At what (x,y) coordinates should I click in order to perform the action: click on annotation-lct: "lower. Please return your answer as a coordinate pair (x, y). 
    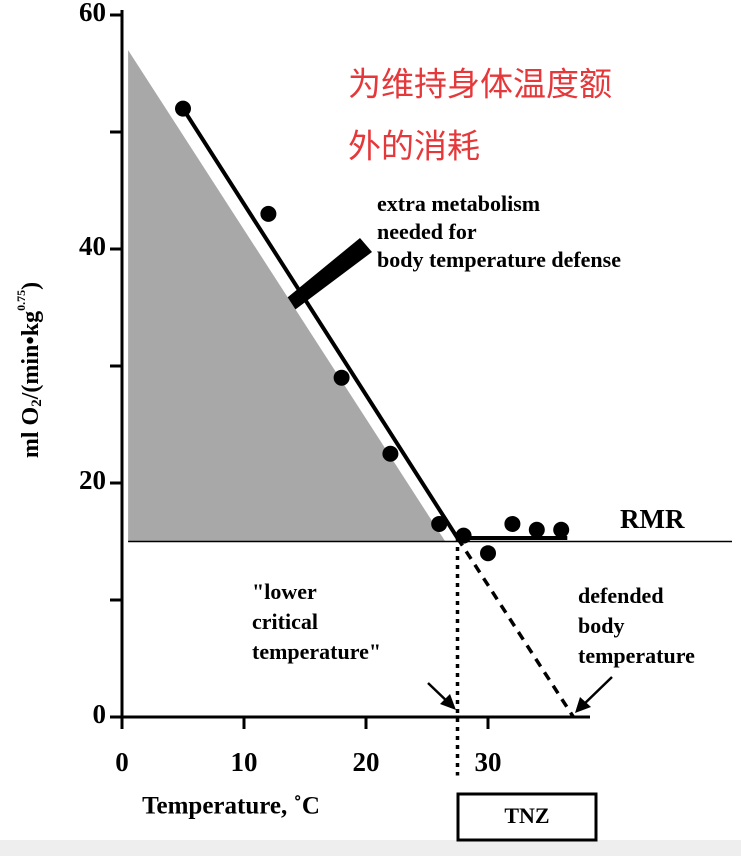
    Looking at the image, I should click on (284, 591).